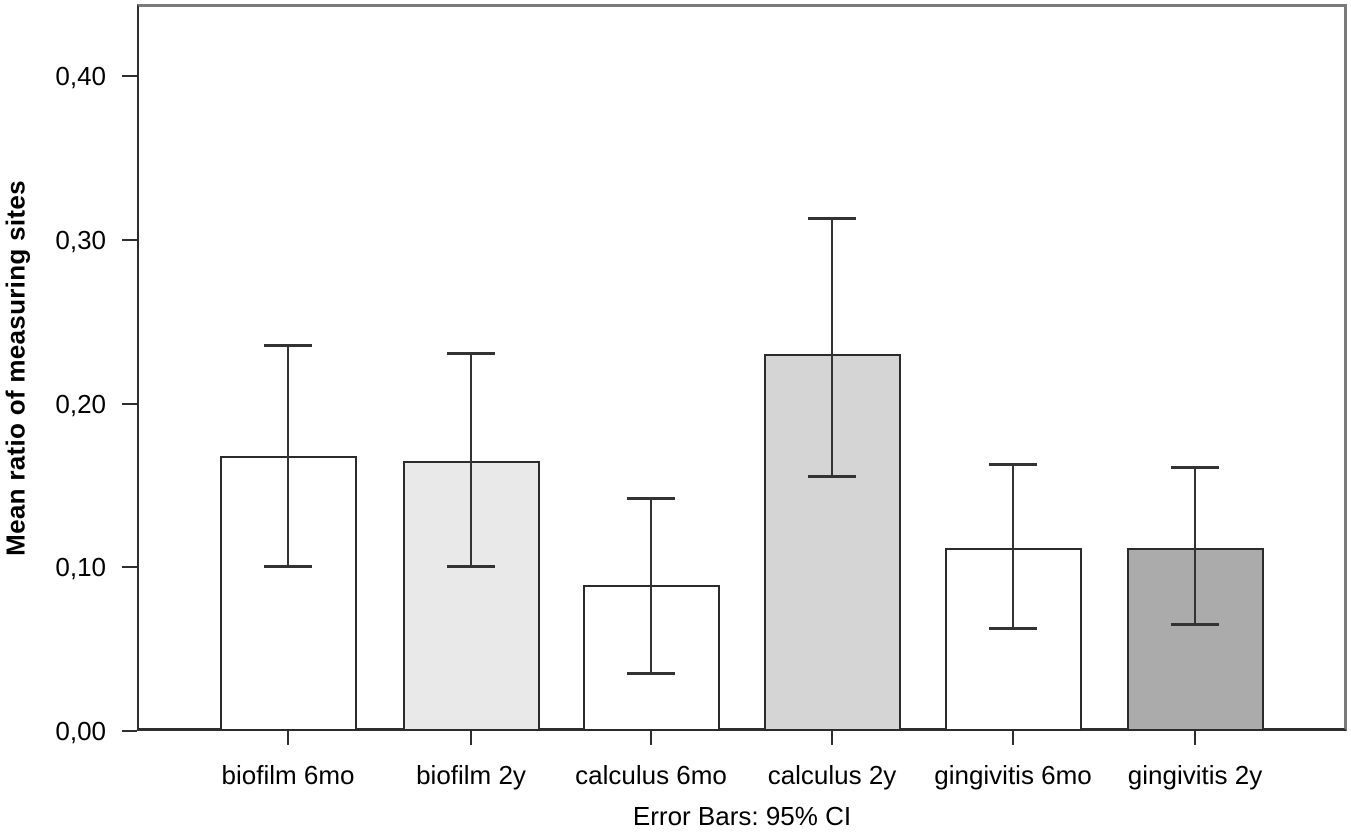  What do you see at coordinates (1013, 775) in the screenshot?
I see `x-label-gingivitis-6mo: gingivitis 6mo` at bounding box center [1013, 775].